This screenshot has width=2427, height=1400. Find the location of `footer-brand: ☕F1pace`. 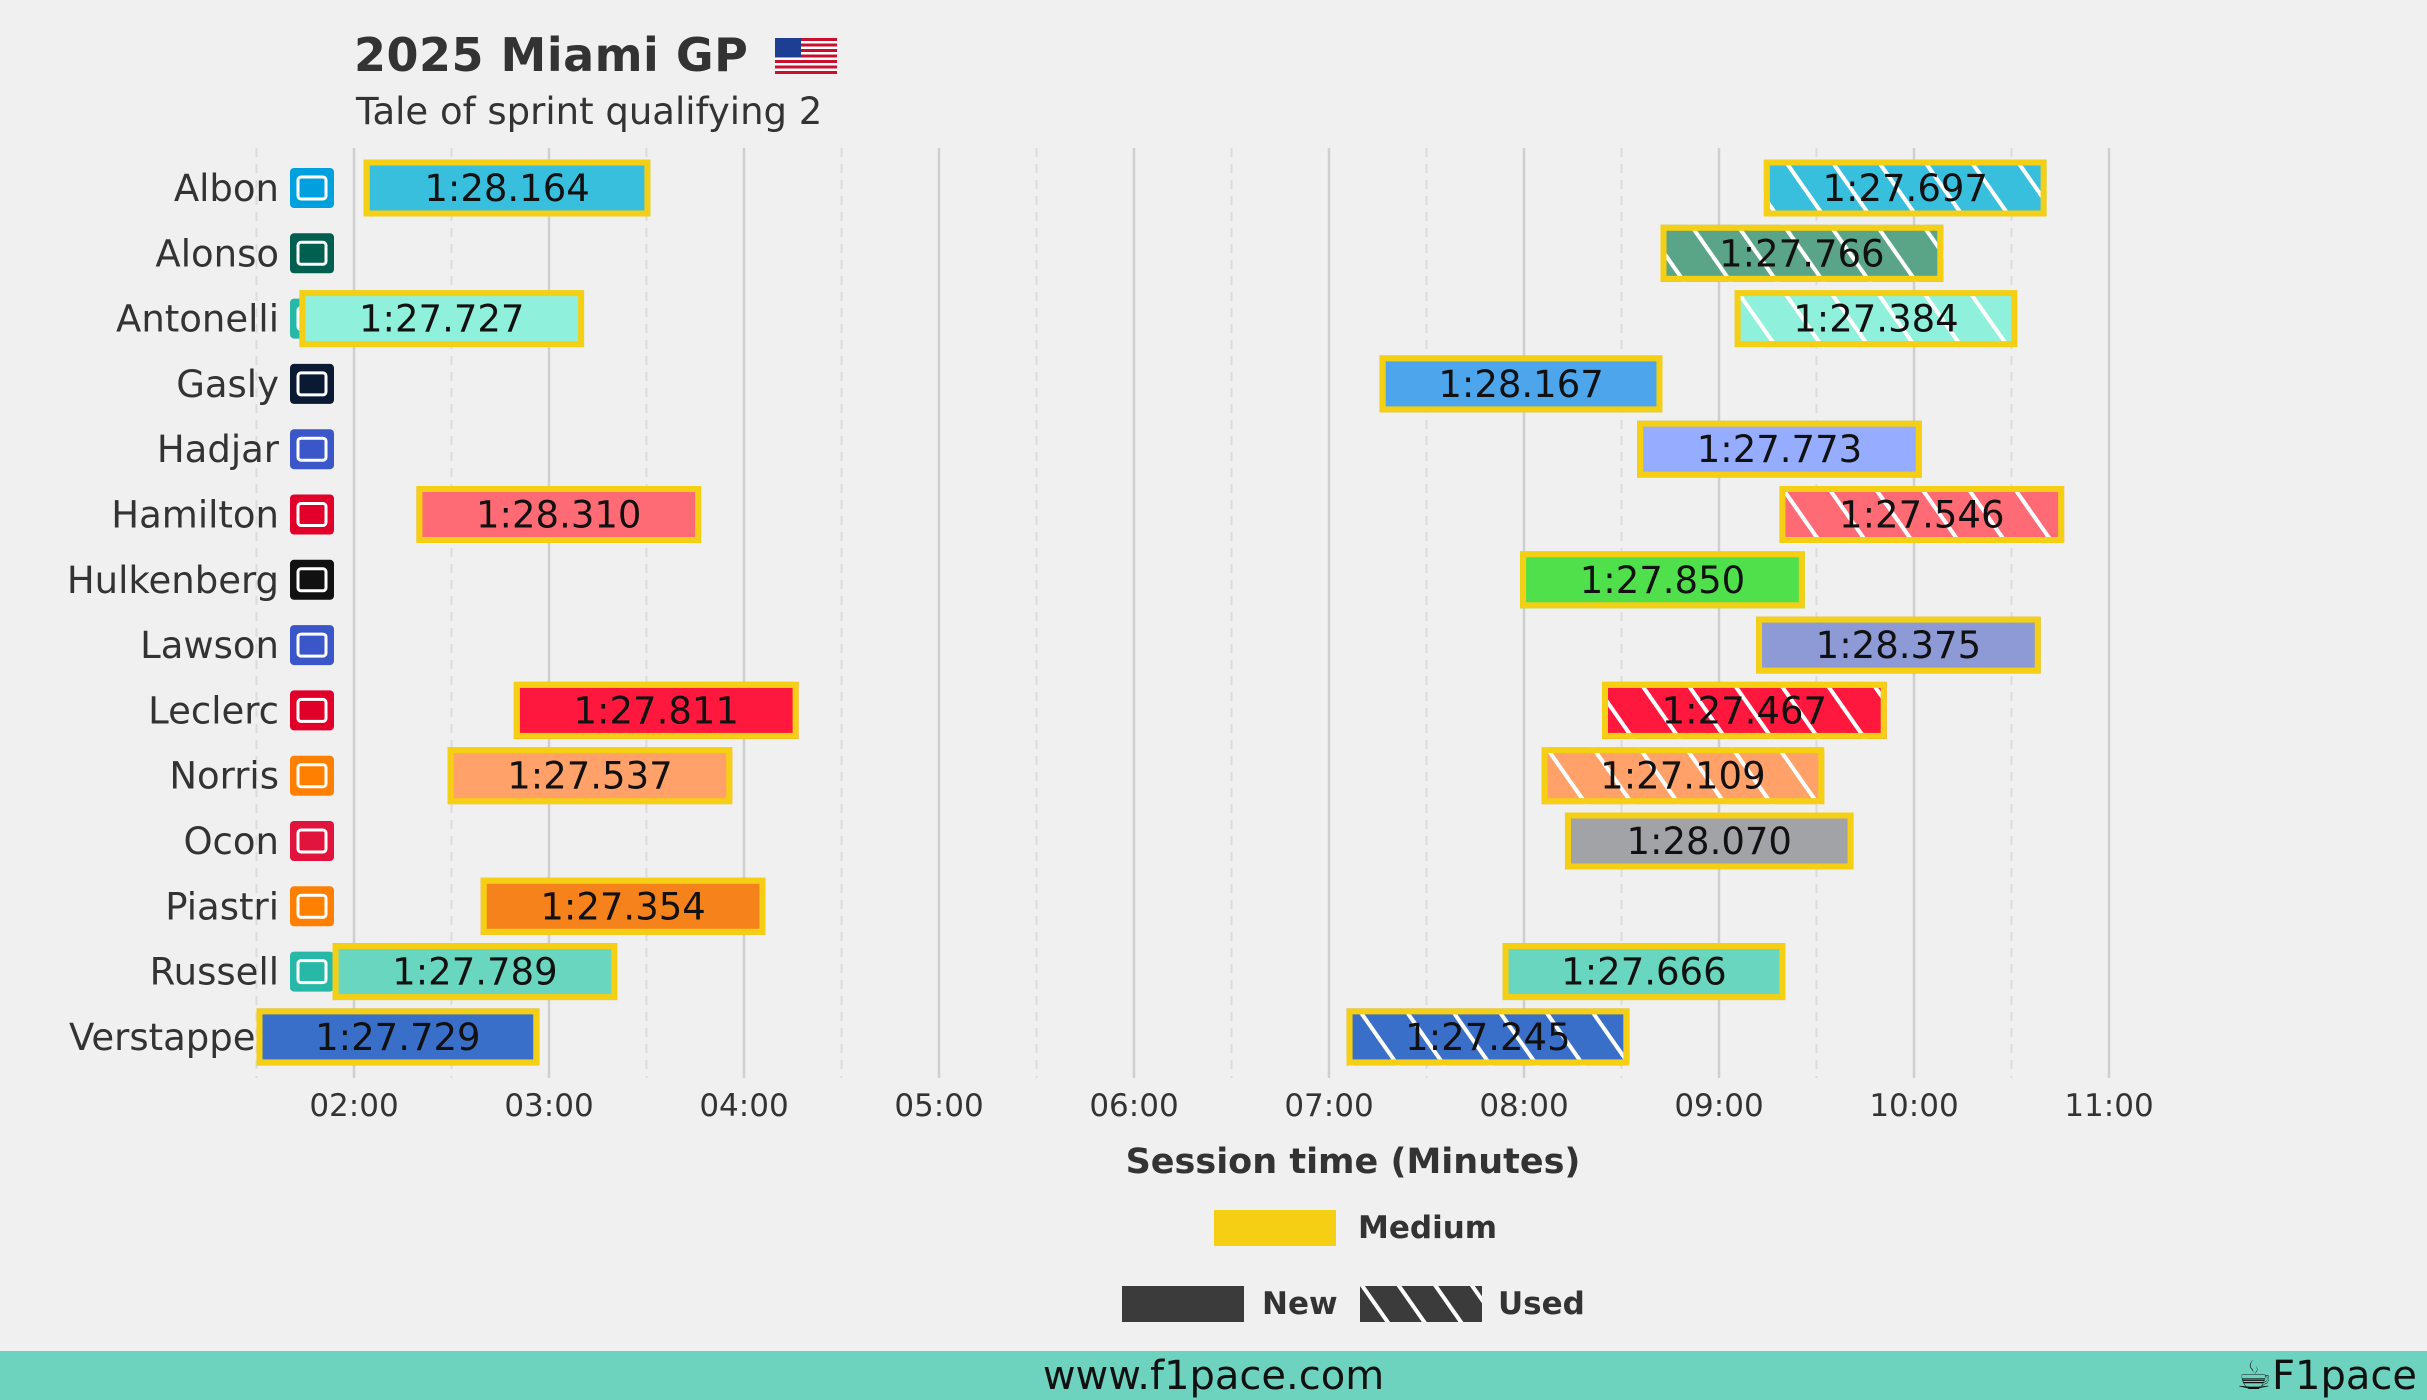

footer-brand: ☕F1pace is located at coordinates (2326, 1376).